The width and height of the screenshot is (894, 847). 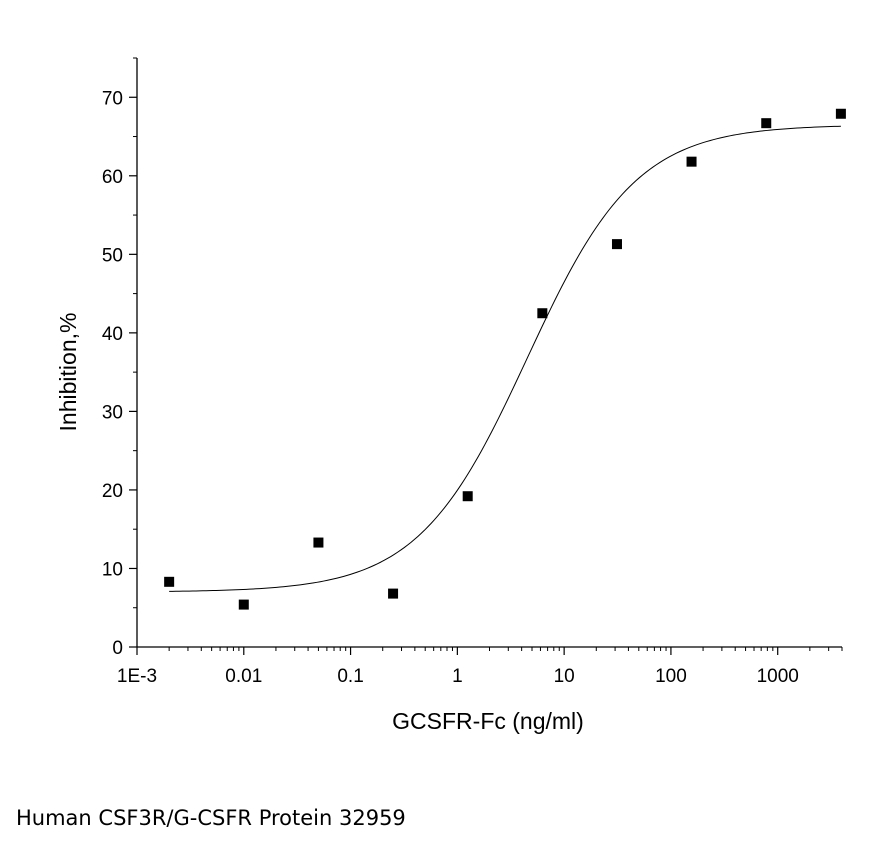 What do you see at coordinates (778, 676) in the screenshot?
I see `x-tick-label: 1000` at bounding box center [778, 676].